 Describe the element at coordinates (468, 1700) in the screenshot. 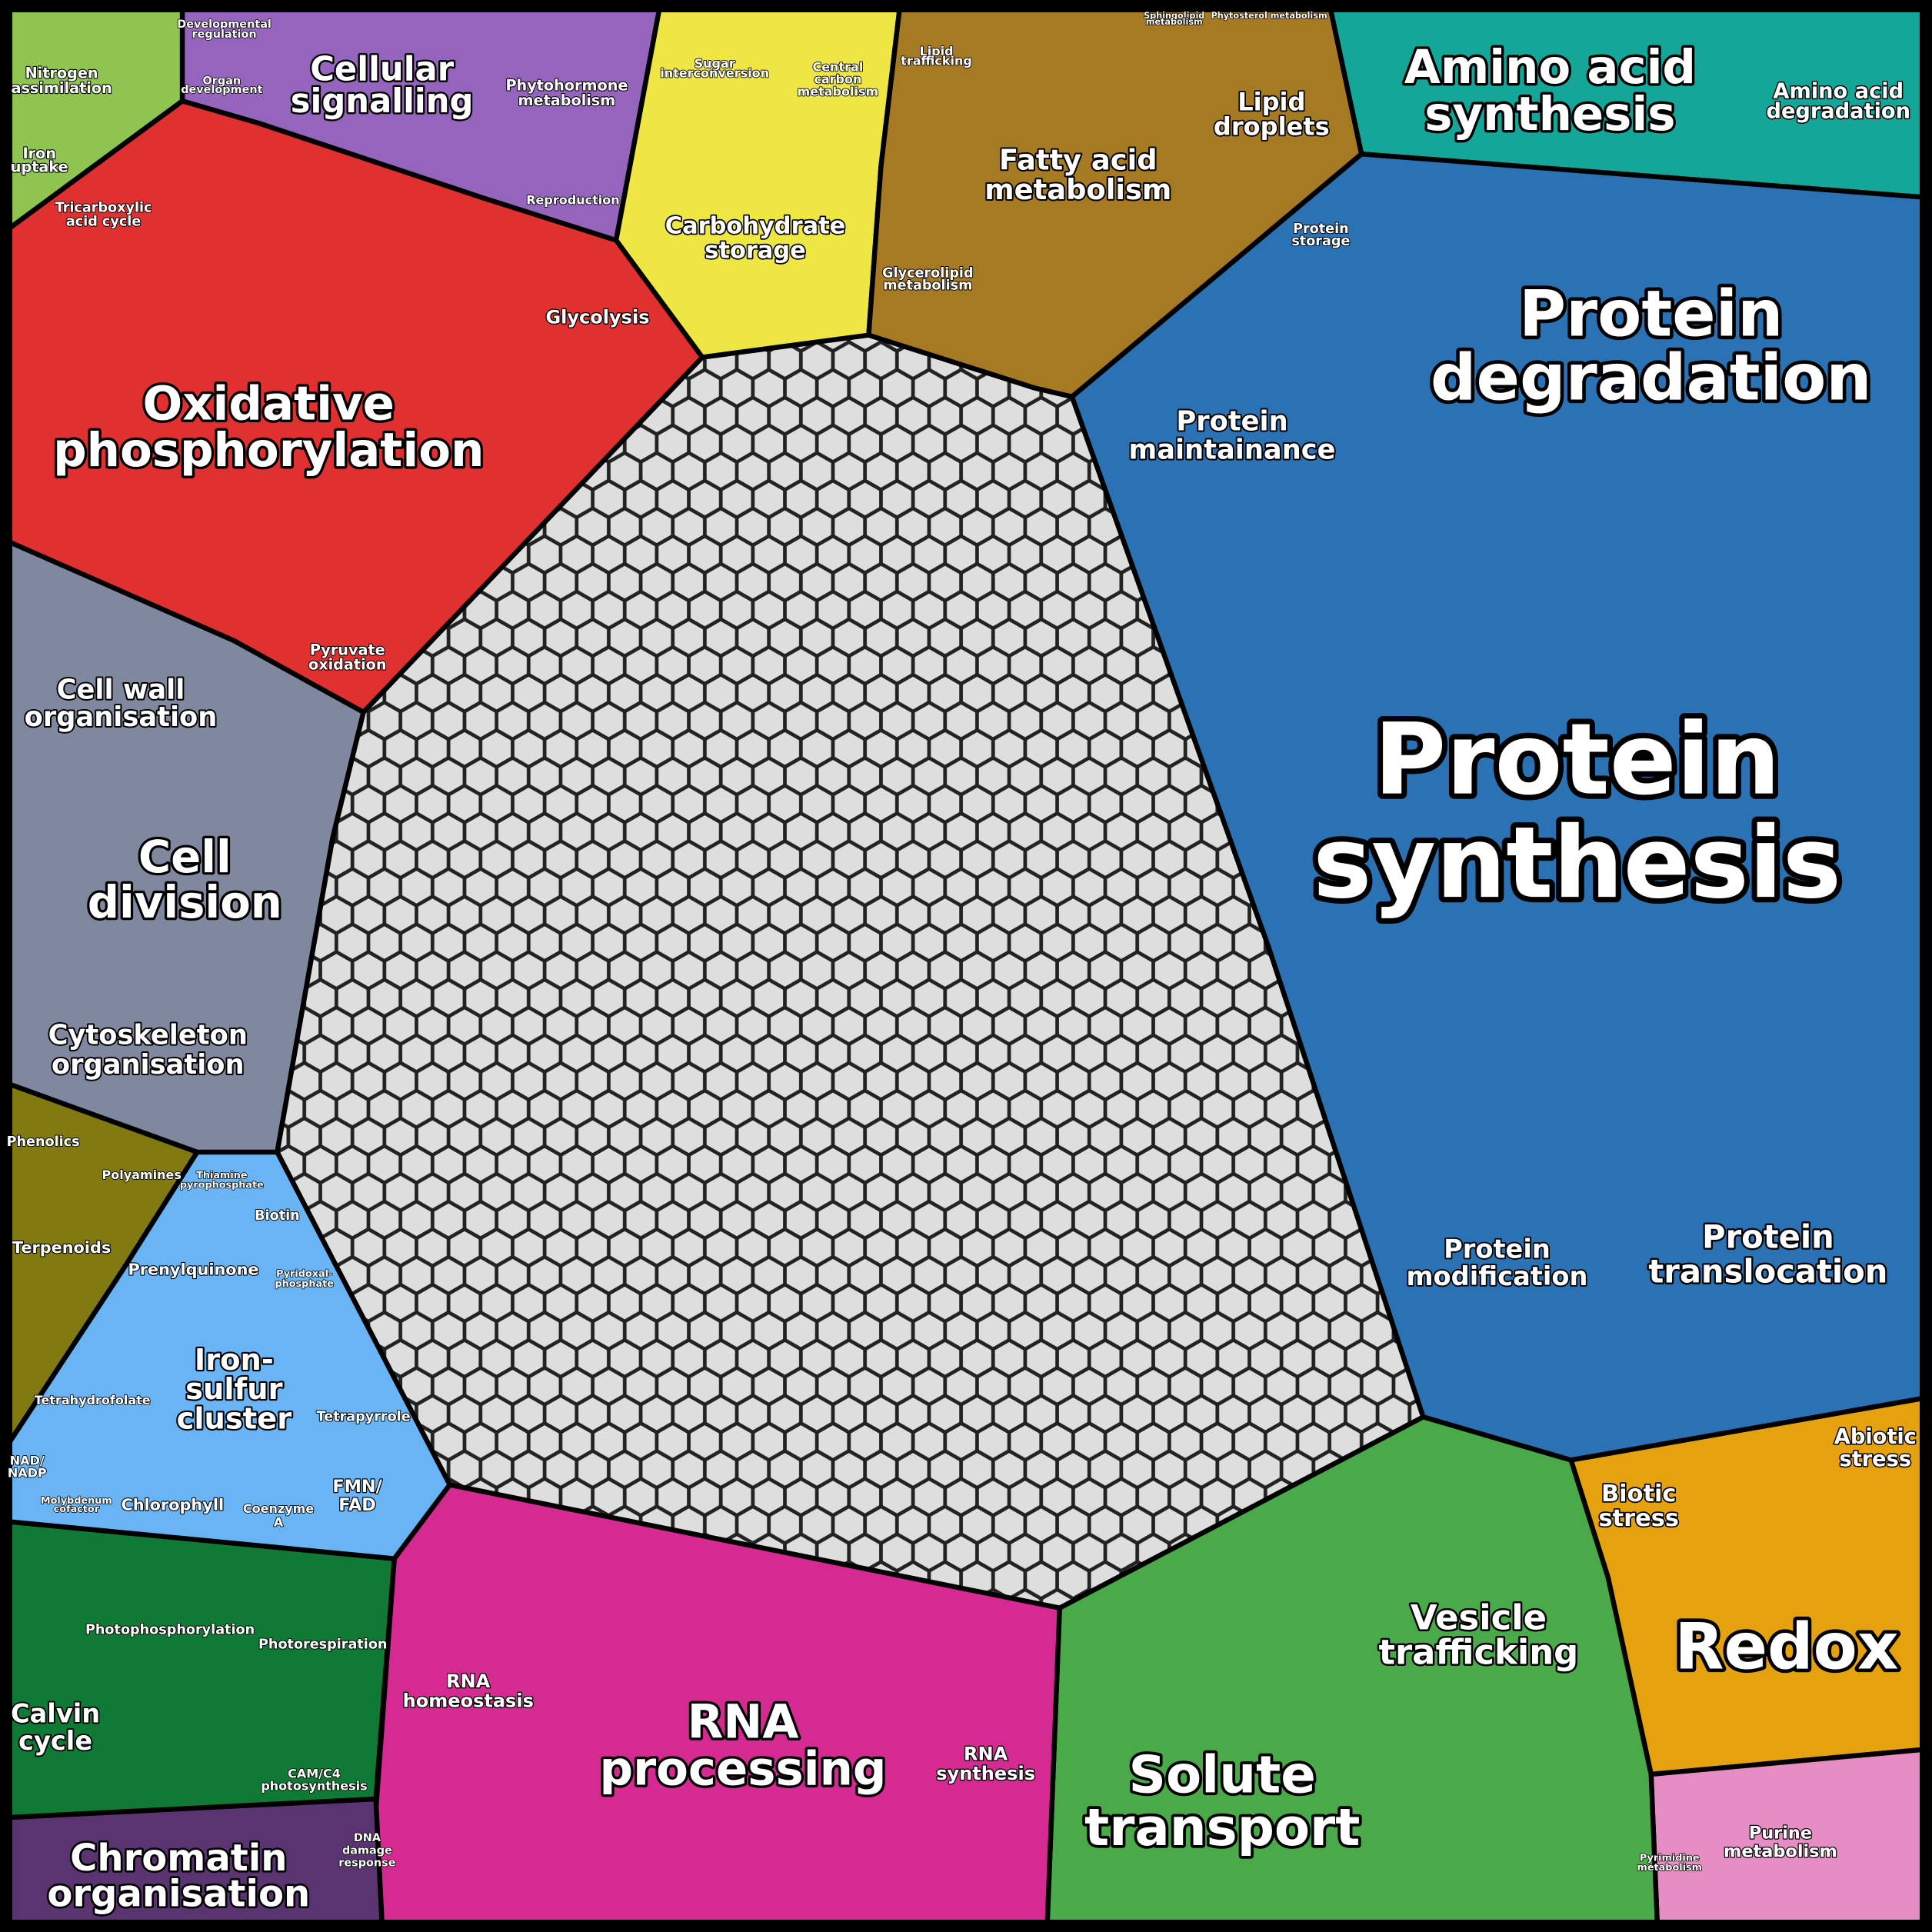

I see `region-label: homeostasis` at that location.